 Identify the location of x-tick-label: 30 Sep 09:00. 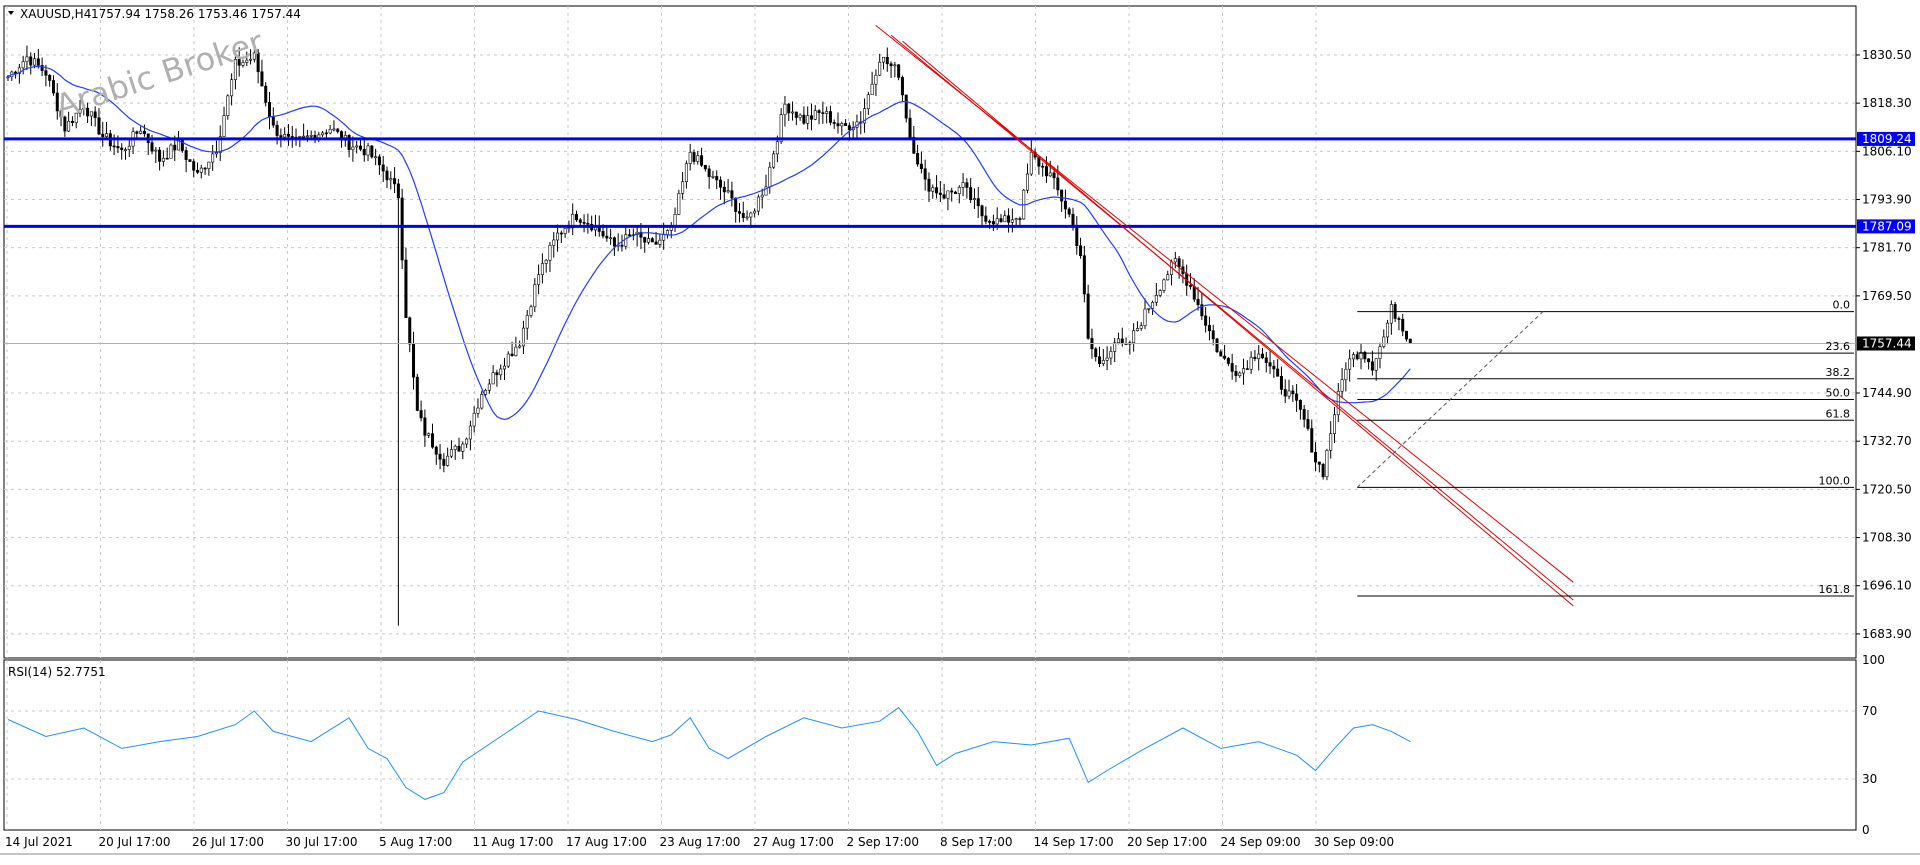
(1354, 842).